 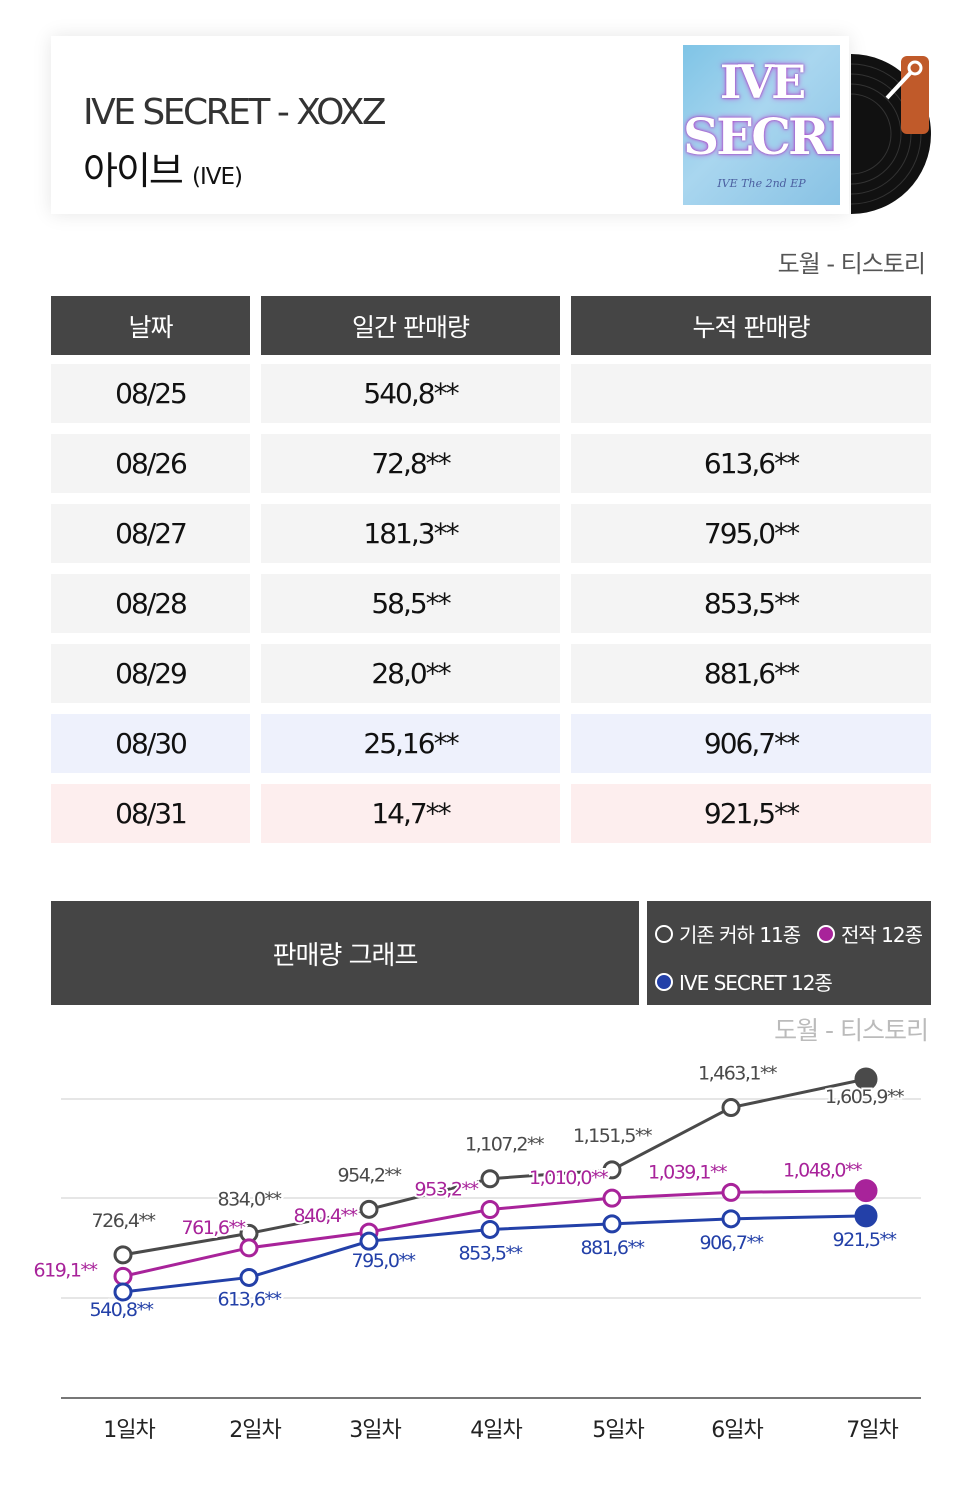 I want to click on data-label: 619,1**, so click(x=66, y=1270).